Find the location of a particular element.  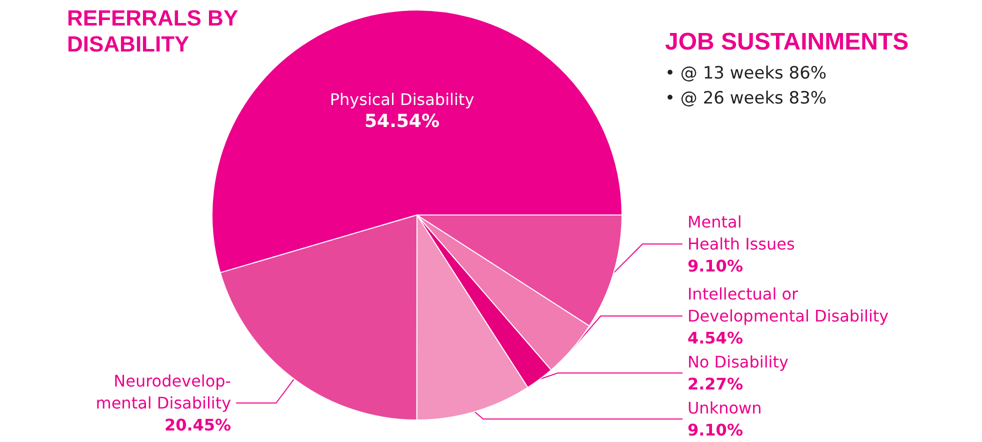

slice-label: Unknown is located at coordinates (724, 408).